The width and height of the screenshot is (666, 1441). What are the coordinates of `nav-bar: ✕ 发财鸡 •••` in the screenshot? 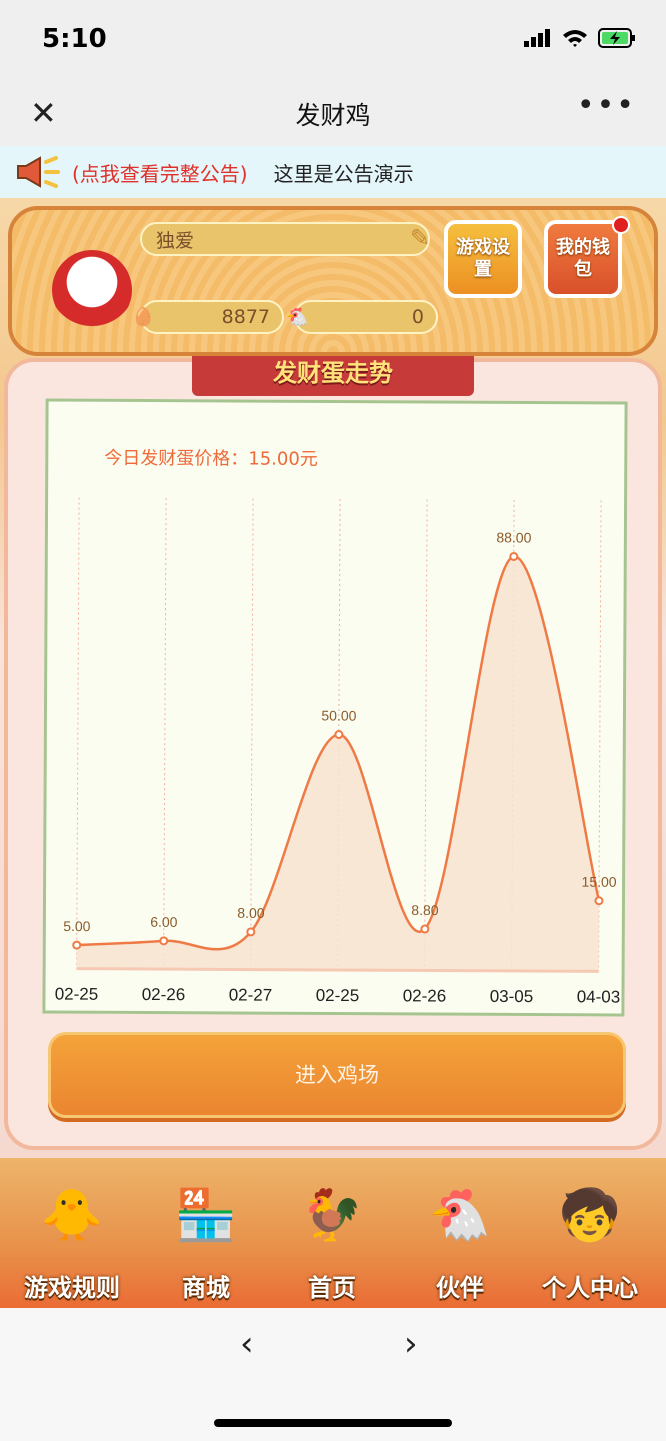 It's located at (333, 113).